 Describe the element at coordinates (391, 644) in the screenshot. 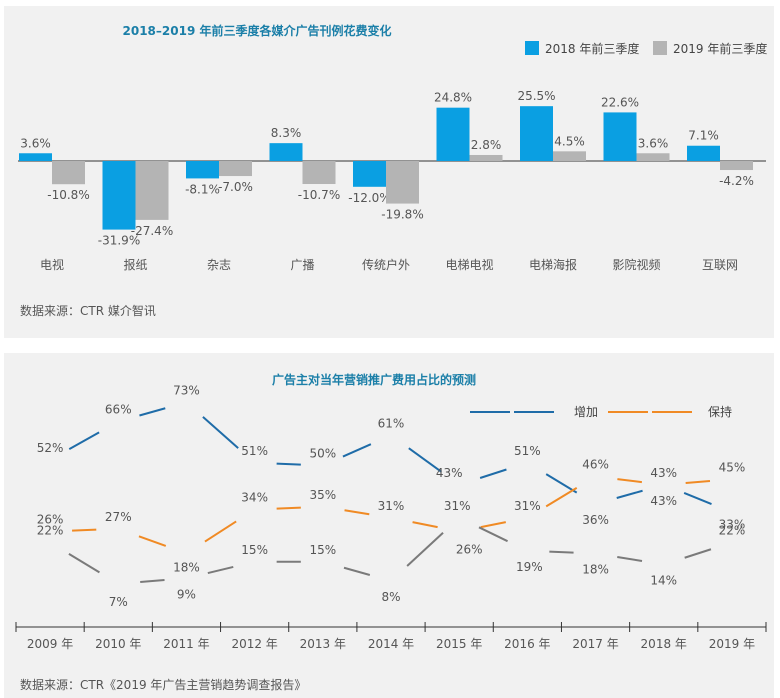

I see `x-tick-label-5: 2014 年` at that location.